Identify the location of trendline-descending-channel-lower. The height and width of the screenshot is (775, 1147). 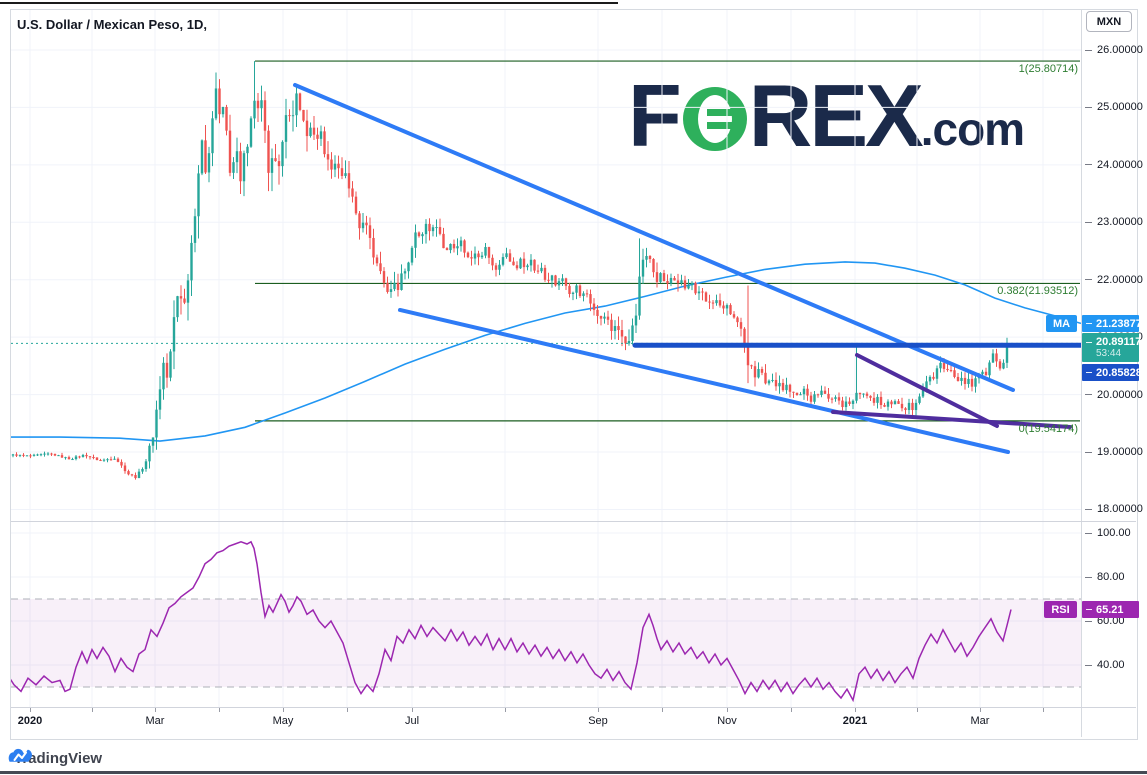
(704, 381).